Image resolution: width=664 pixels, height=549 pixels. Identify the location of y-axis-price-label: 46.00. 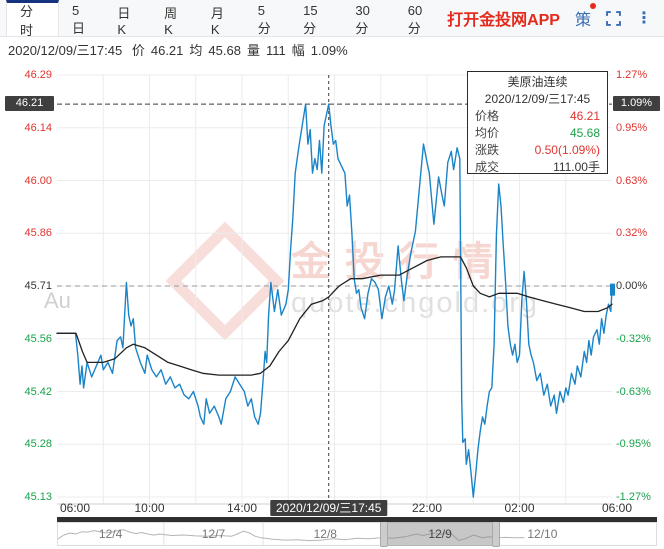
(38, 180).